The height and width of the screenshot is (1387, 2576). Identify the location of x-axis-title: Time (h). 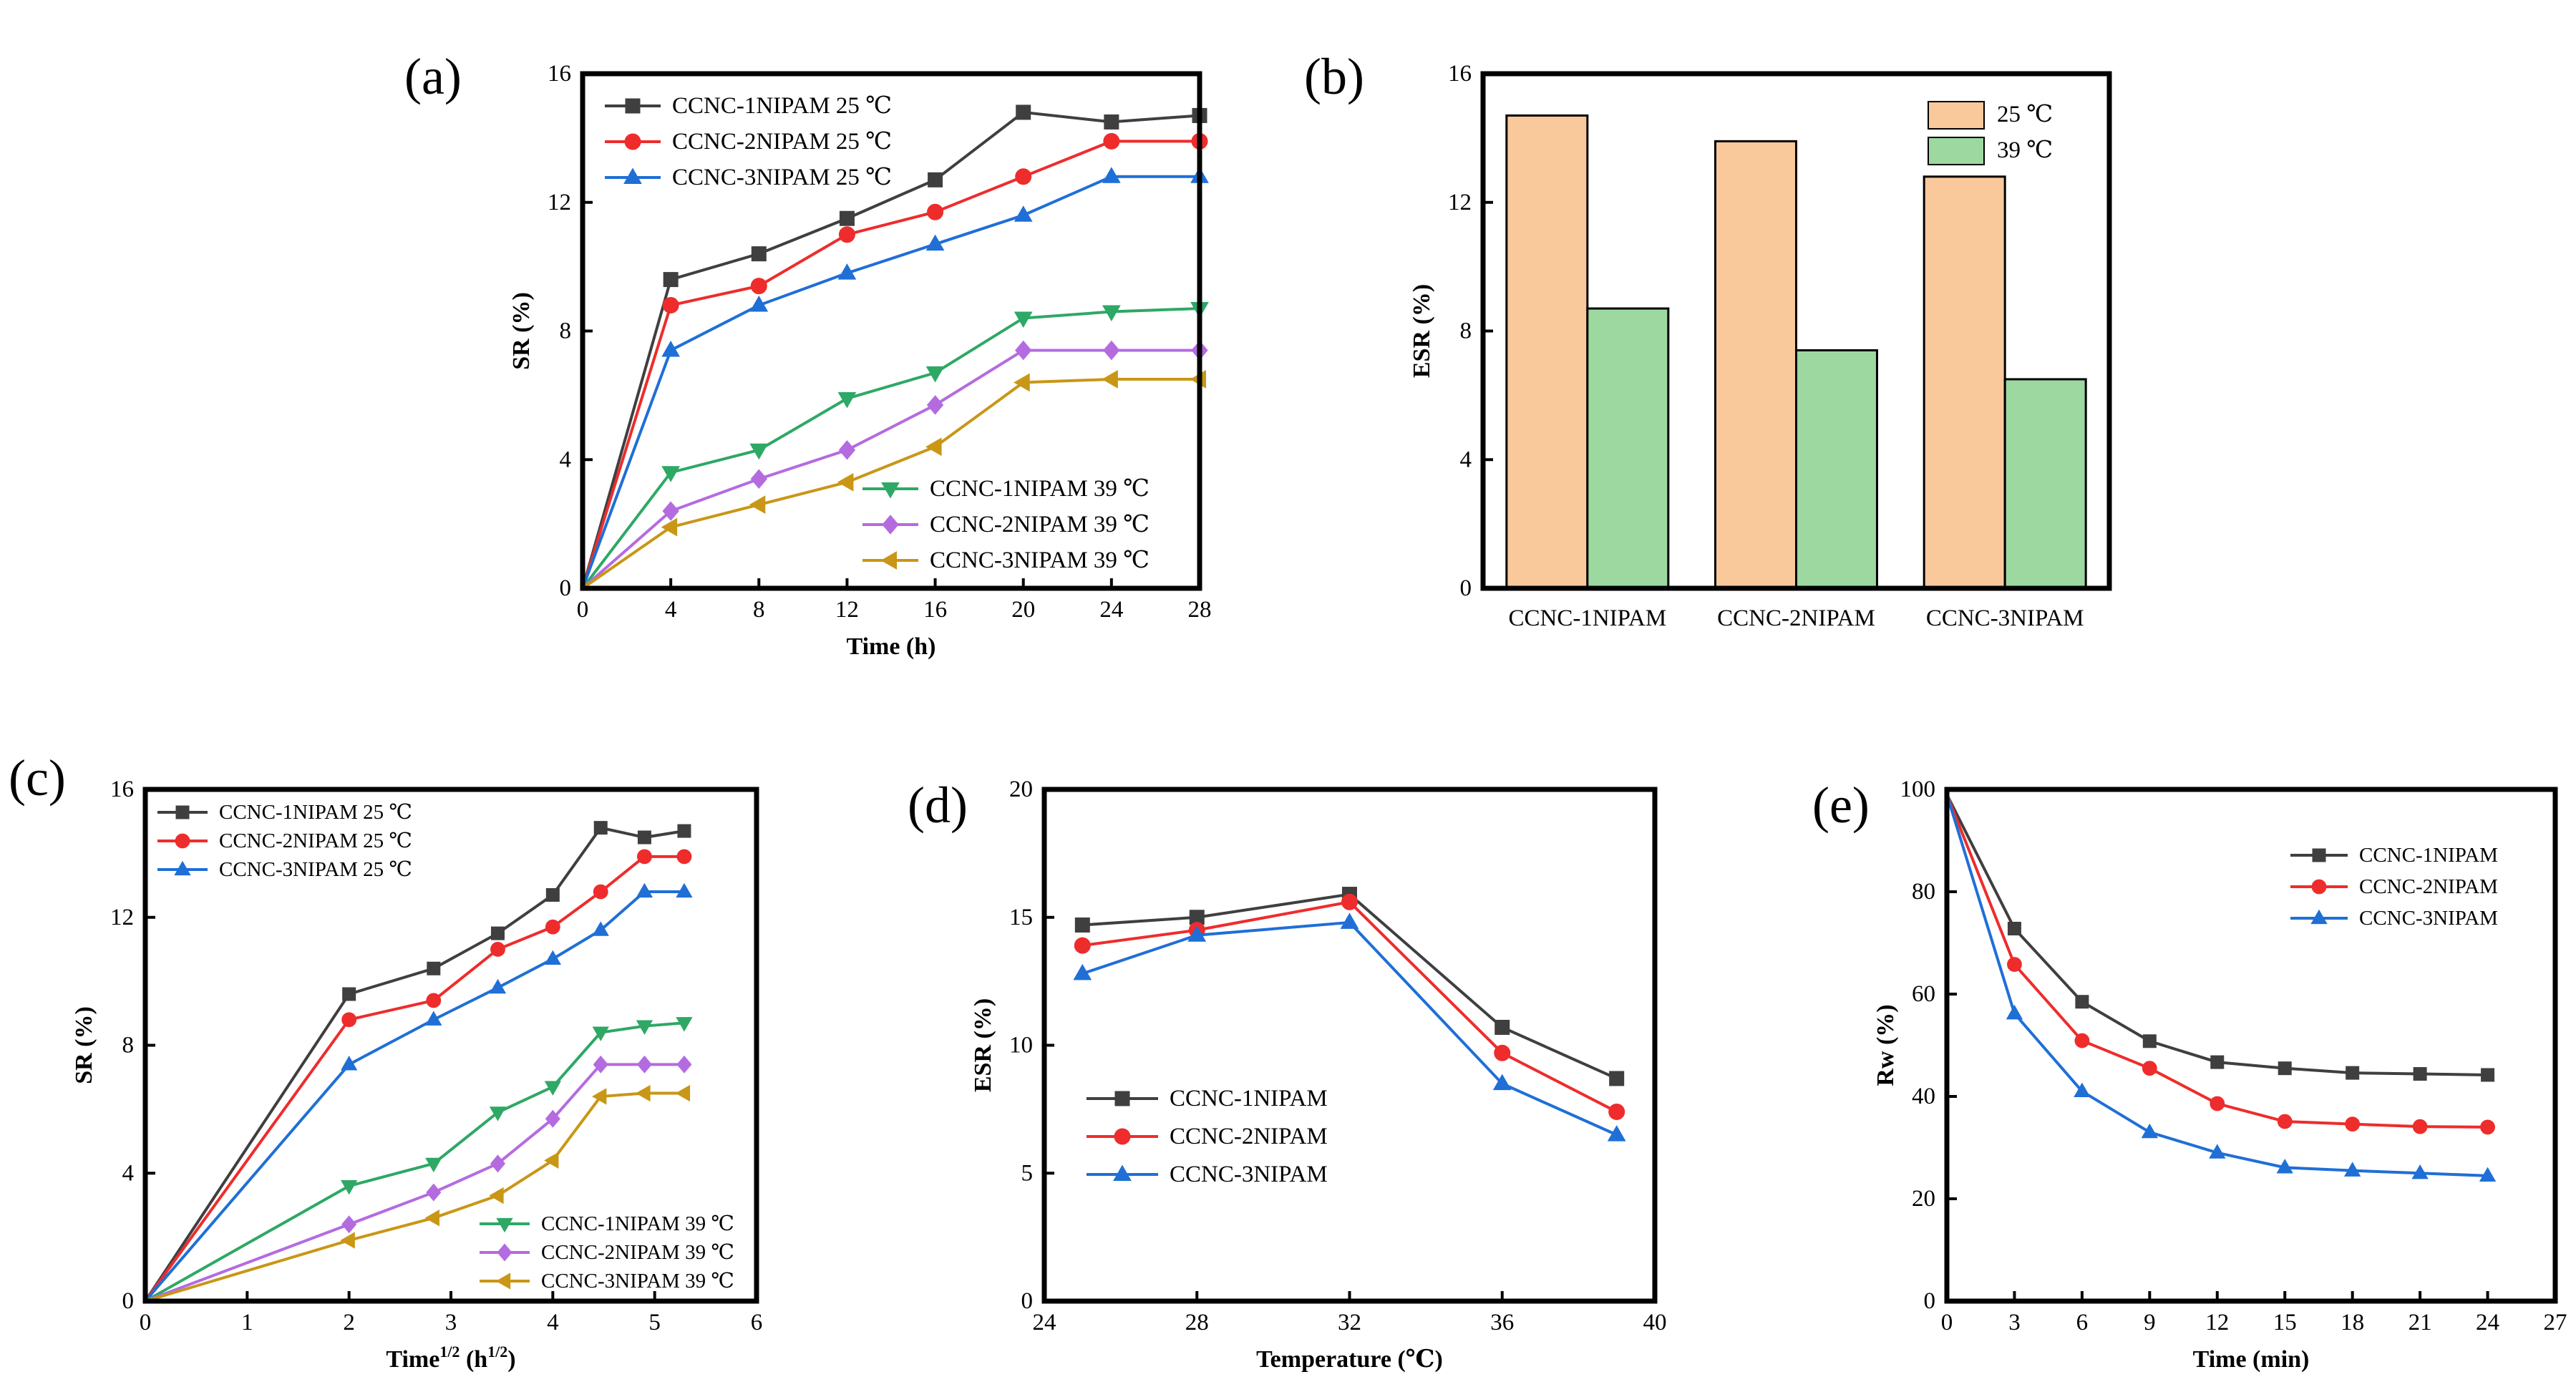
(891, 646).